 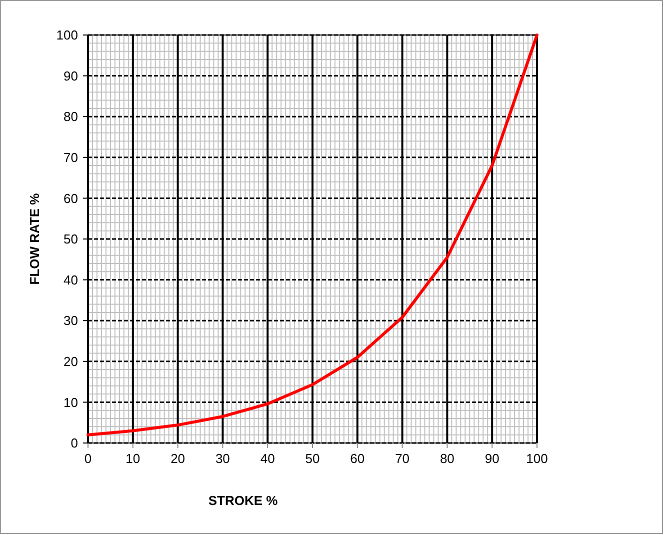 I want to click on y-tick-label: 90, so click(x=71, y=76).